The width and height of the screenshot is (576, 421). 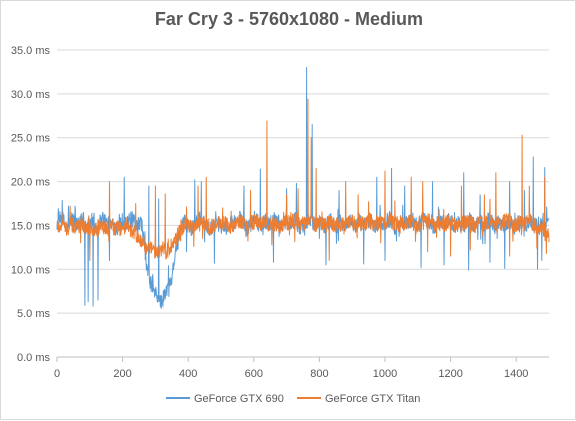 I want to click on x-tick-label: 0, so click(x=57, y=374).